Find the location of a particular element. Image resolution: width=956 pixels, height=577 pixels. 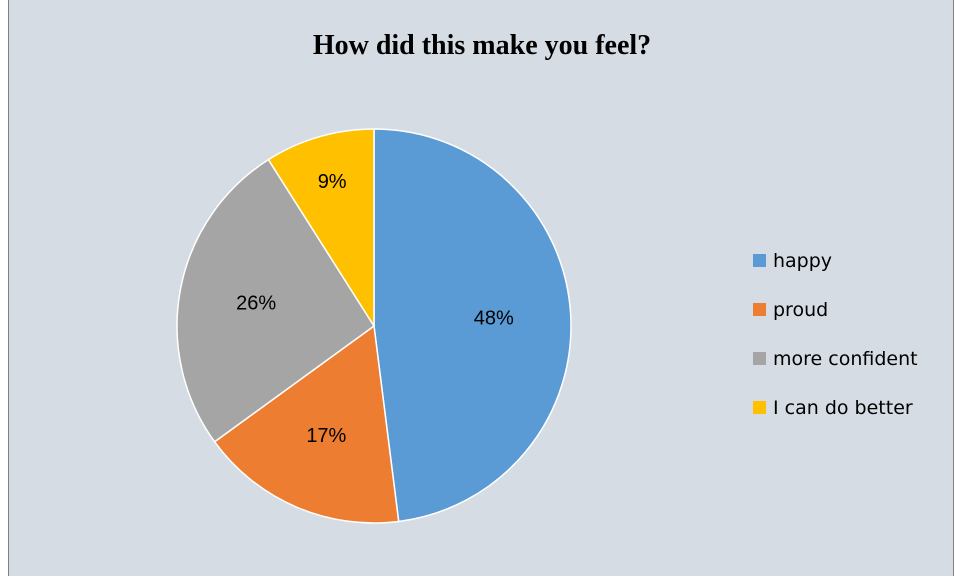

pie-slice-more-confident is located at coordinates (276, 300).